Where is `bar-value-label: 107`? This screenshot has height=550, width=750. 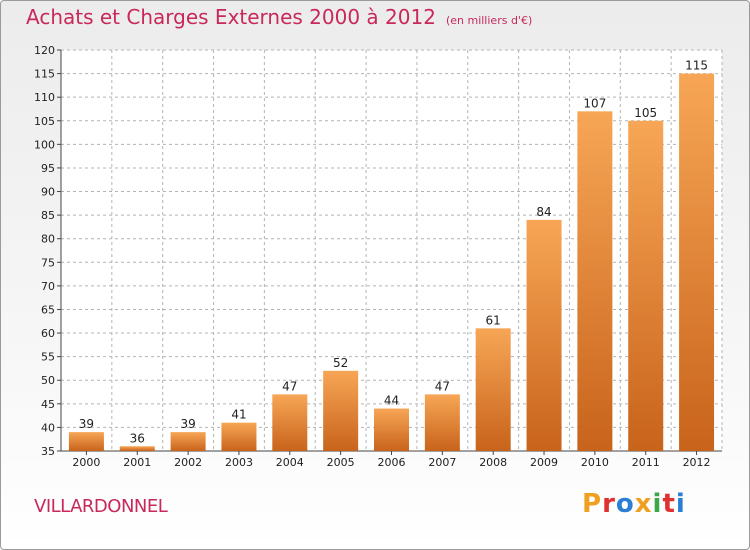
bar-value-label: 107 is located at coordinates (594, 103).